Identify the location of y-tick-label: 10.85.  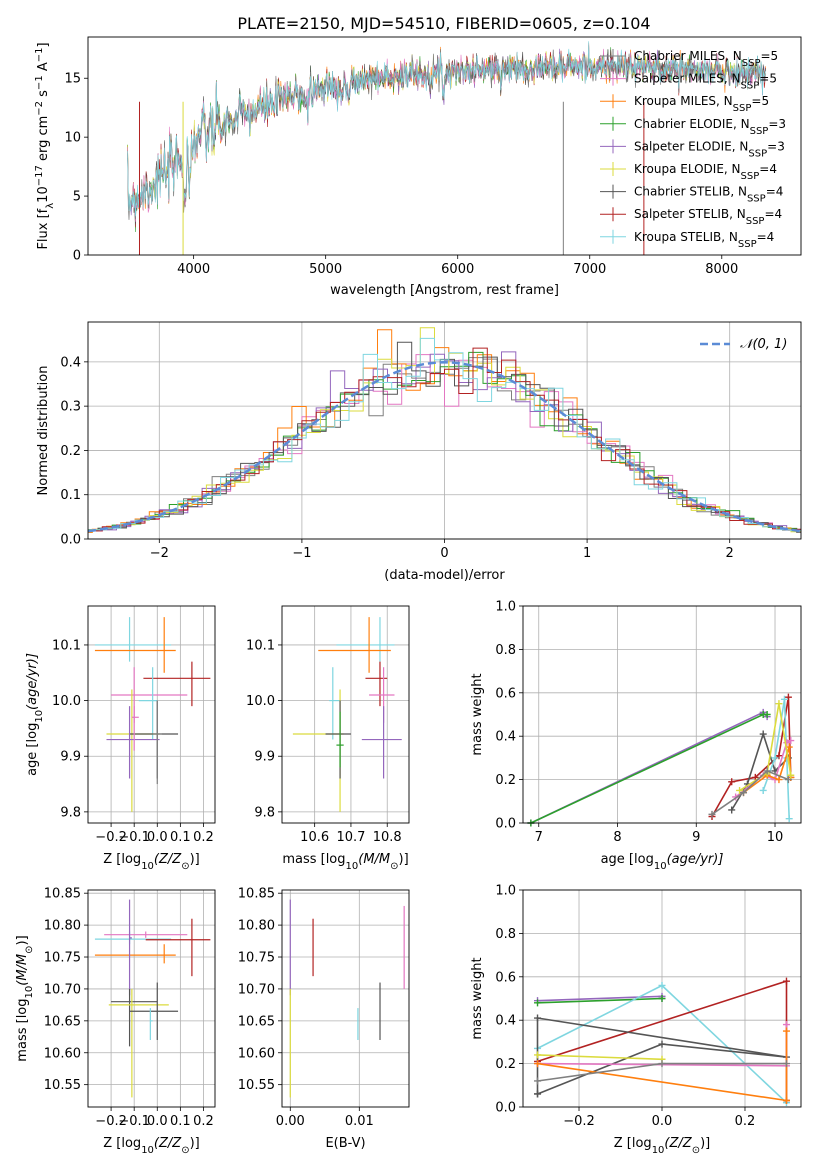
(62, 894).